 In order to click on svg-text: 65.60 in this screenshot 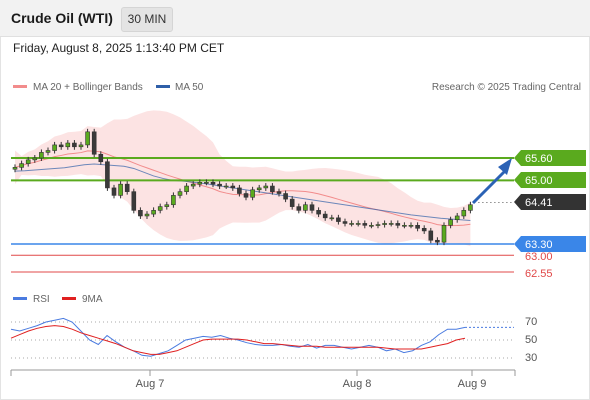, I will do `click(539, 159)`.